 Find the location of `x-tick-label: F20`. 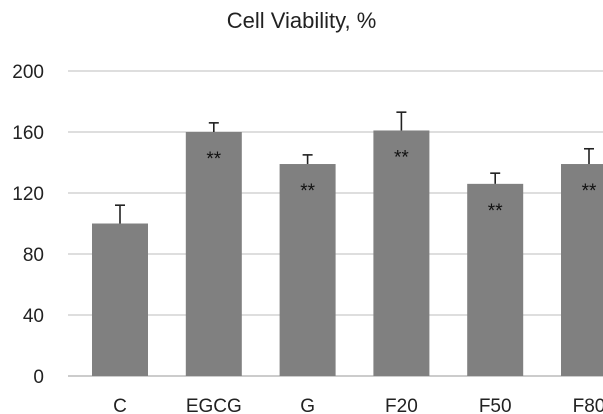

x-tick-label: F20 is located at coordinates (401, 405).